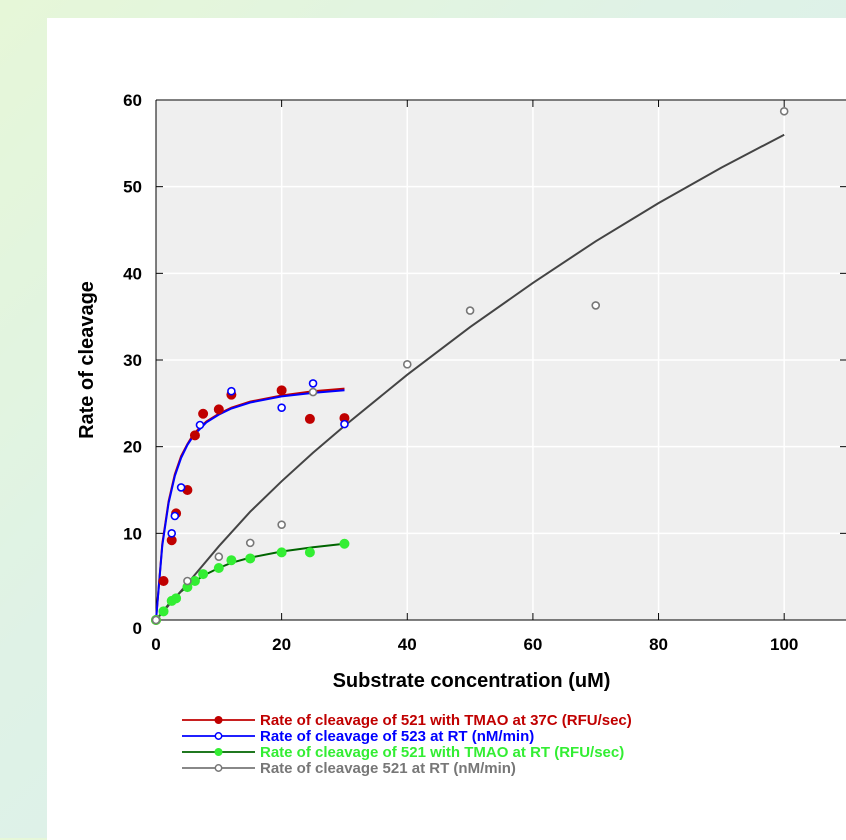  What do you see at coordinates (388, 768) in the screenshot?
I see `legend-label-series-4: Rate of cleavage 521 at RT (nM/min)` at bounding box center [388, 768].